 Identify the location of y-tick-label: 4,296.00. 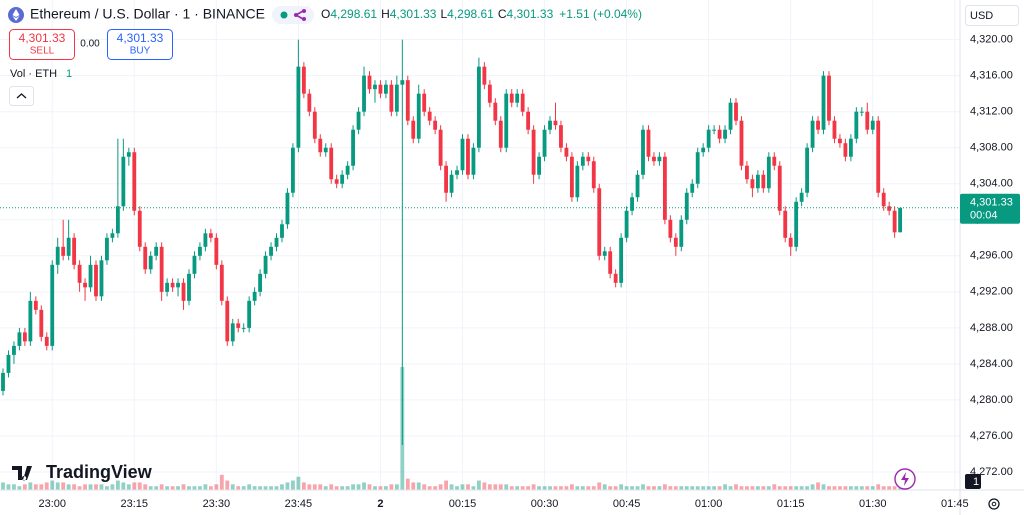
(991, 256).